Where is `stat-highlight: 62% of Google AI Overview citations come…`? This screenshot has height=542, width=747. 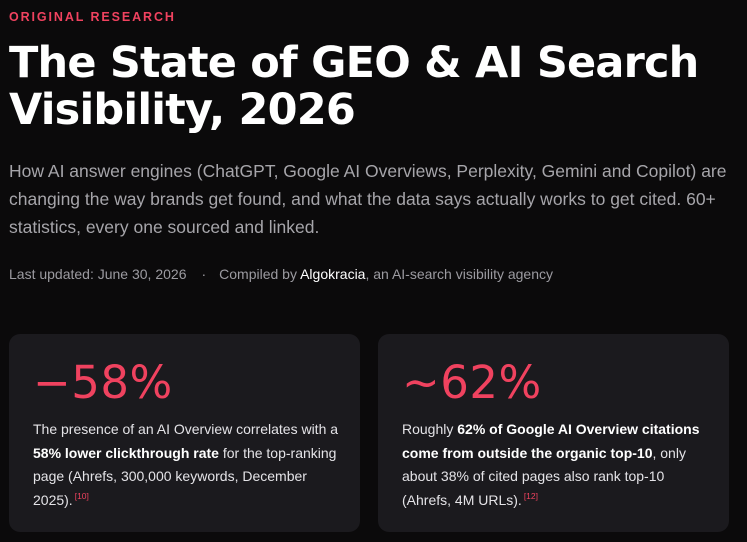 stat-highlight: 62% of Google AI Overview citations come… is located at coordinates (551, 441).